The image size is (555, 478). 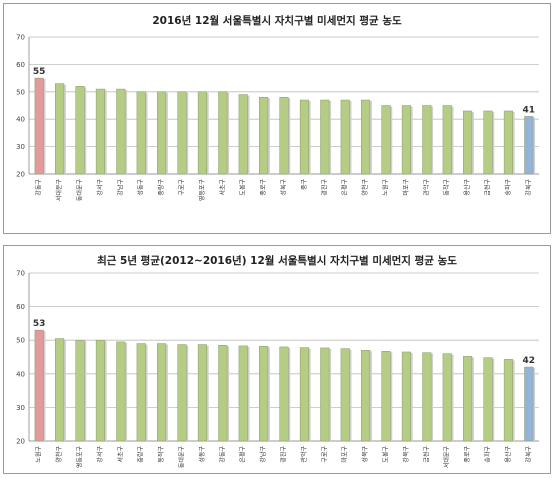 I want to click on x-tick-label: 송파구, so click(x=508, y=187).